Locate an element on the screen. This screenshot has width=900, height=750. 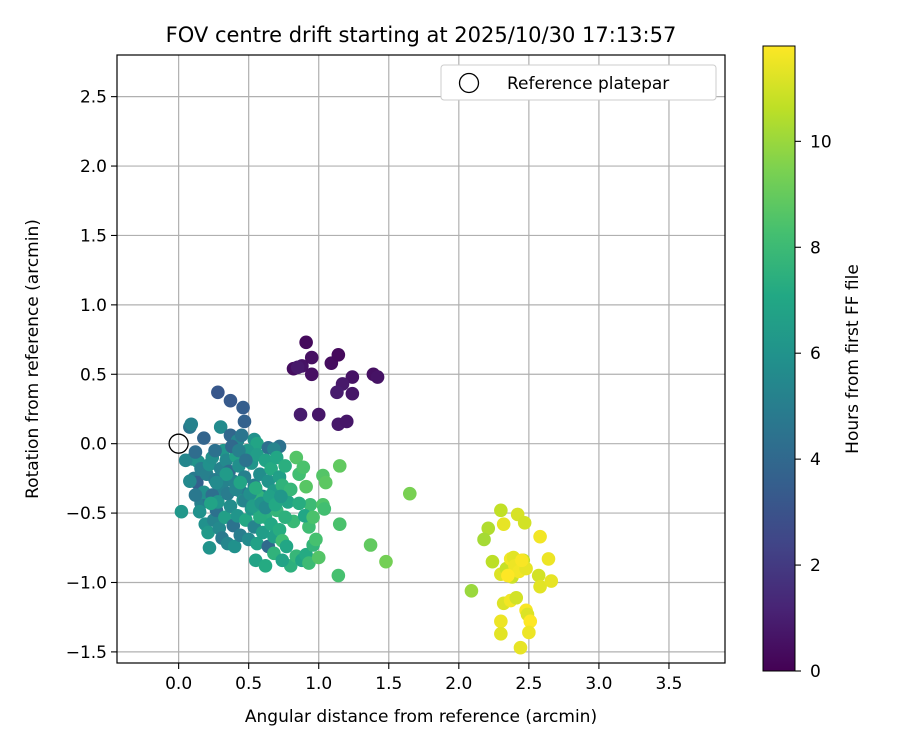
colorbar-gradient is located at coordinates (779, 358).